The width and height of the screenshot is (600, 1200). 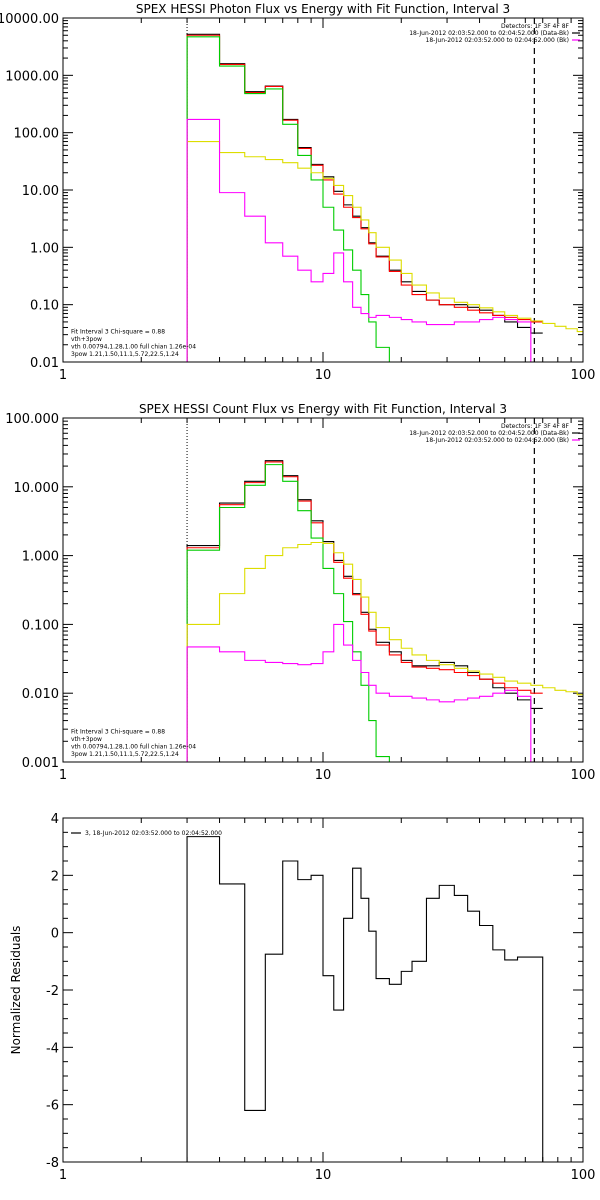 I want to click on y-tick-label: -6, so click(x=52, y=1106).